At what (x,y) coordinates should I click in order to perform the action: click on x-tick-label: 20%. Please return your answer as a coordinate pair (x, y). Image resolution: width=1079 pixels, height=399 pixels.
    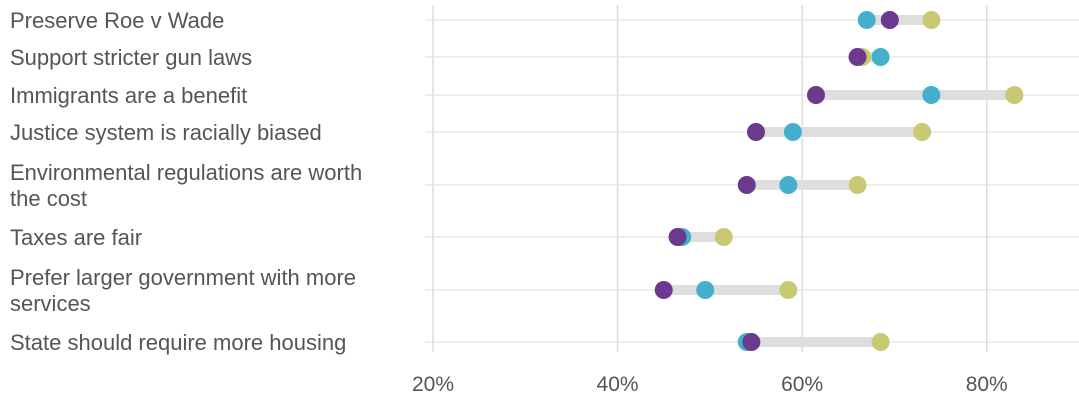
    Looking at the image, I should click on (433, 384).